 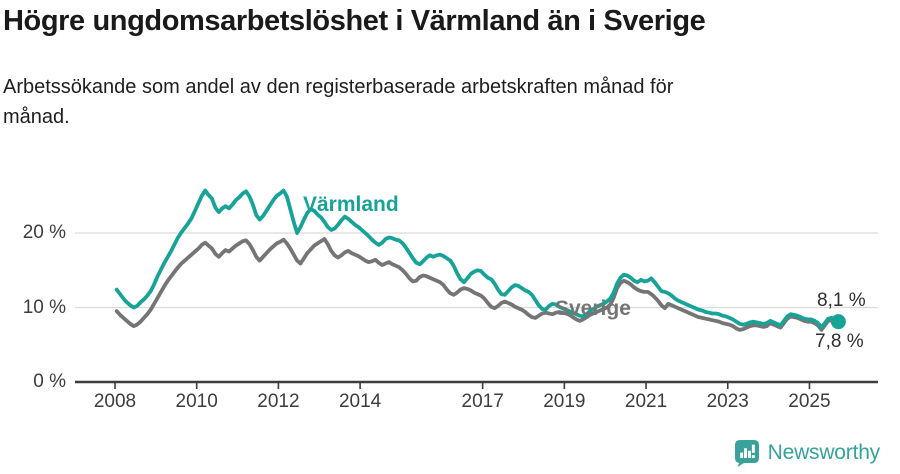 I want to click on x-axis-tick-label: 2012, so click(x=278, y=401).